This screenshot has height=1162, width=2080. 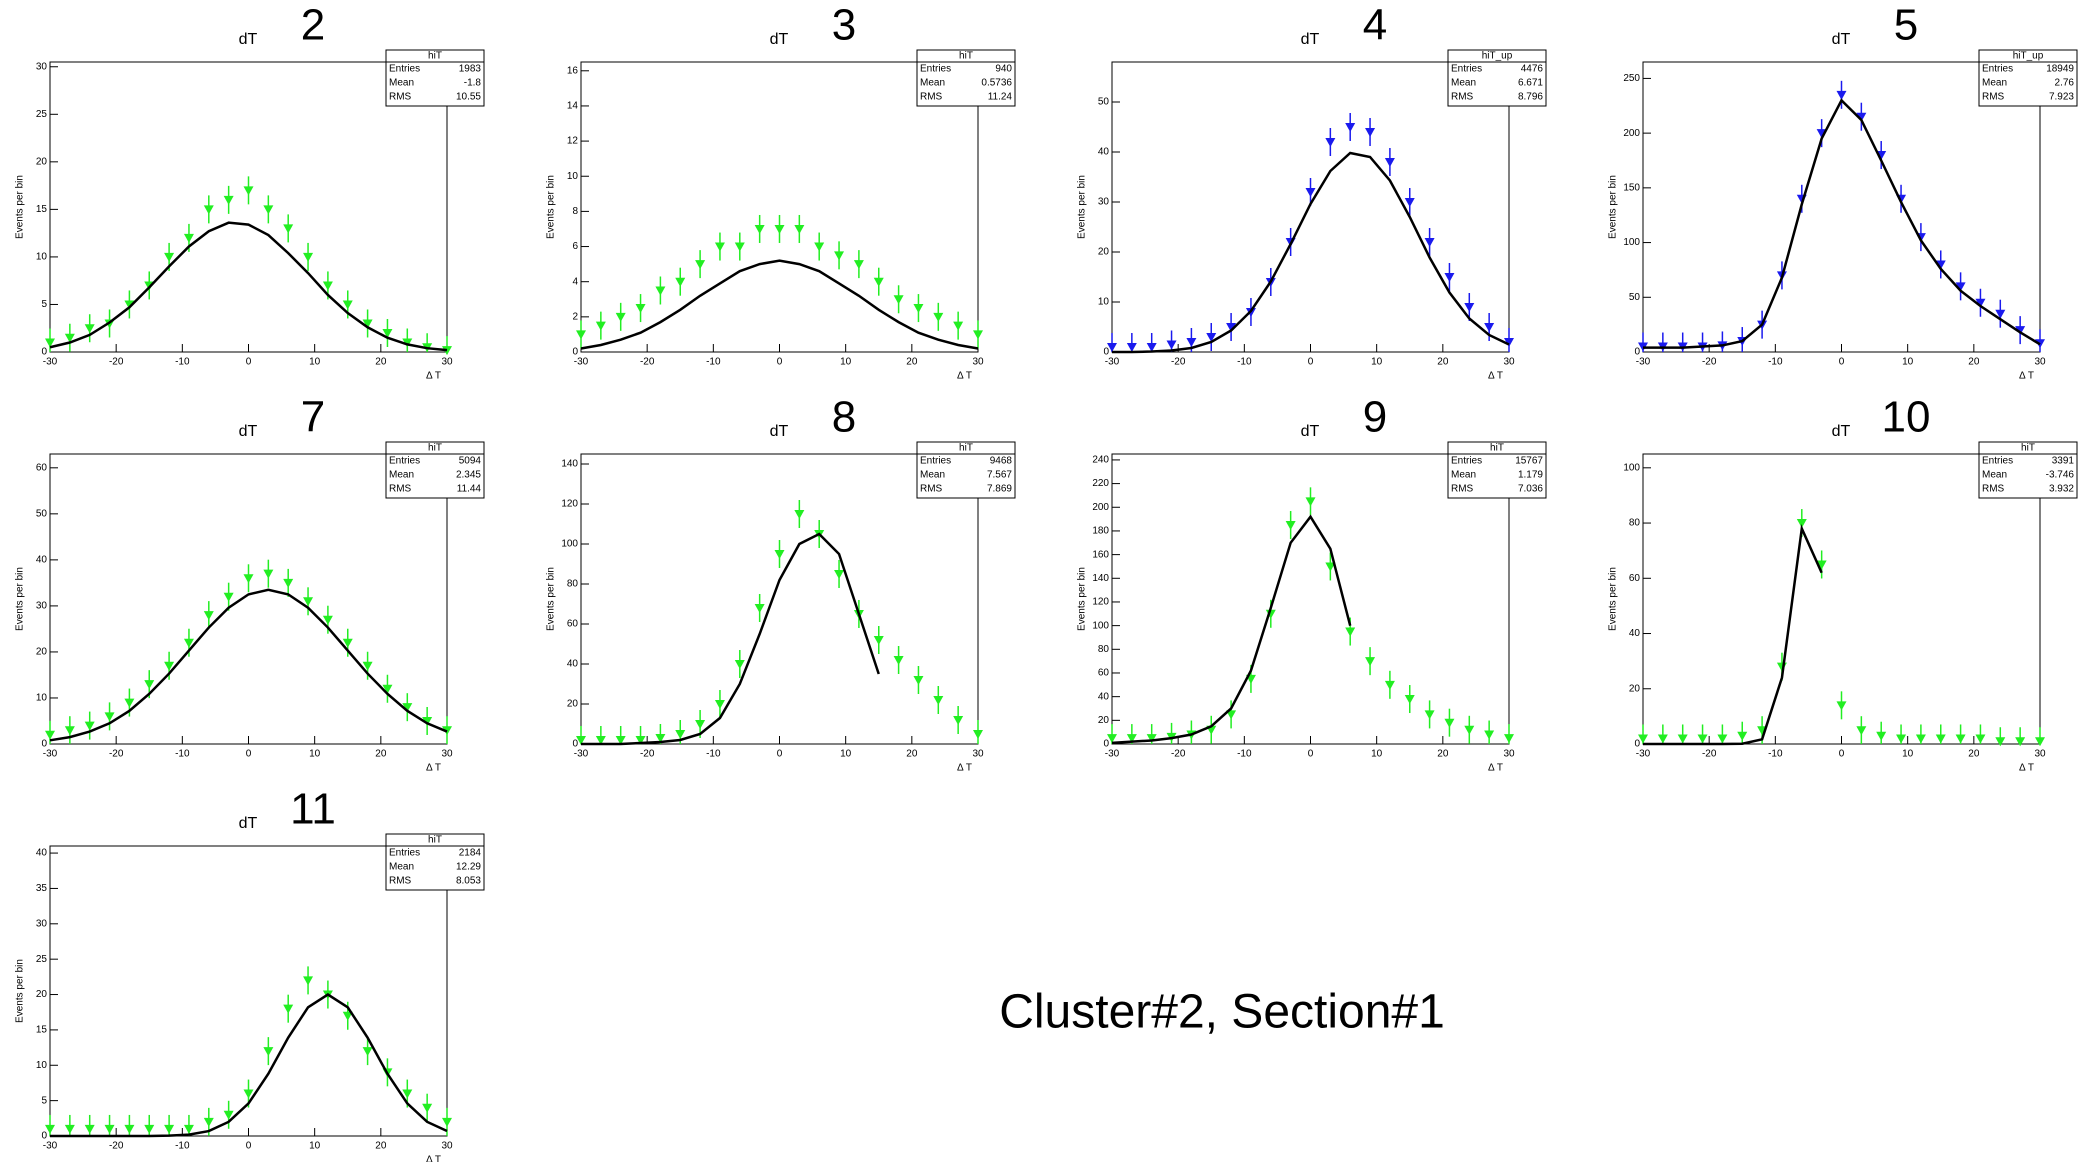 I want to click on y-tick-label: 250, so click(x=1631, y=78).